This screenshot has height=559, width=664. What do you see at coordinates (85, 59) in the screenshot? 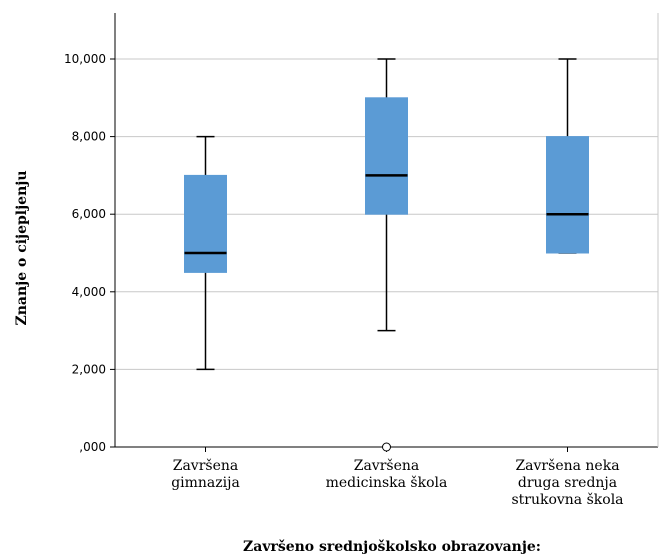
I see `y-tick-label: 10,000` at bounding box center [85, 59].